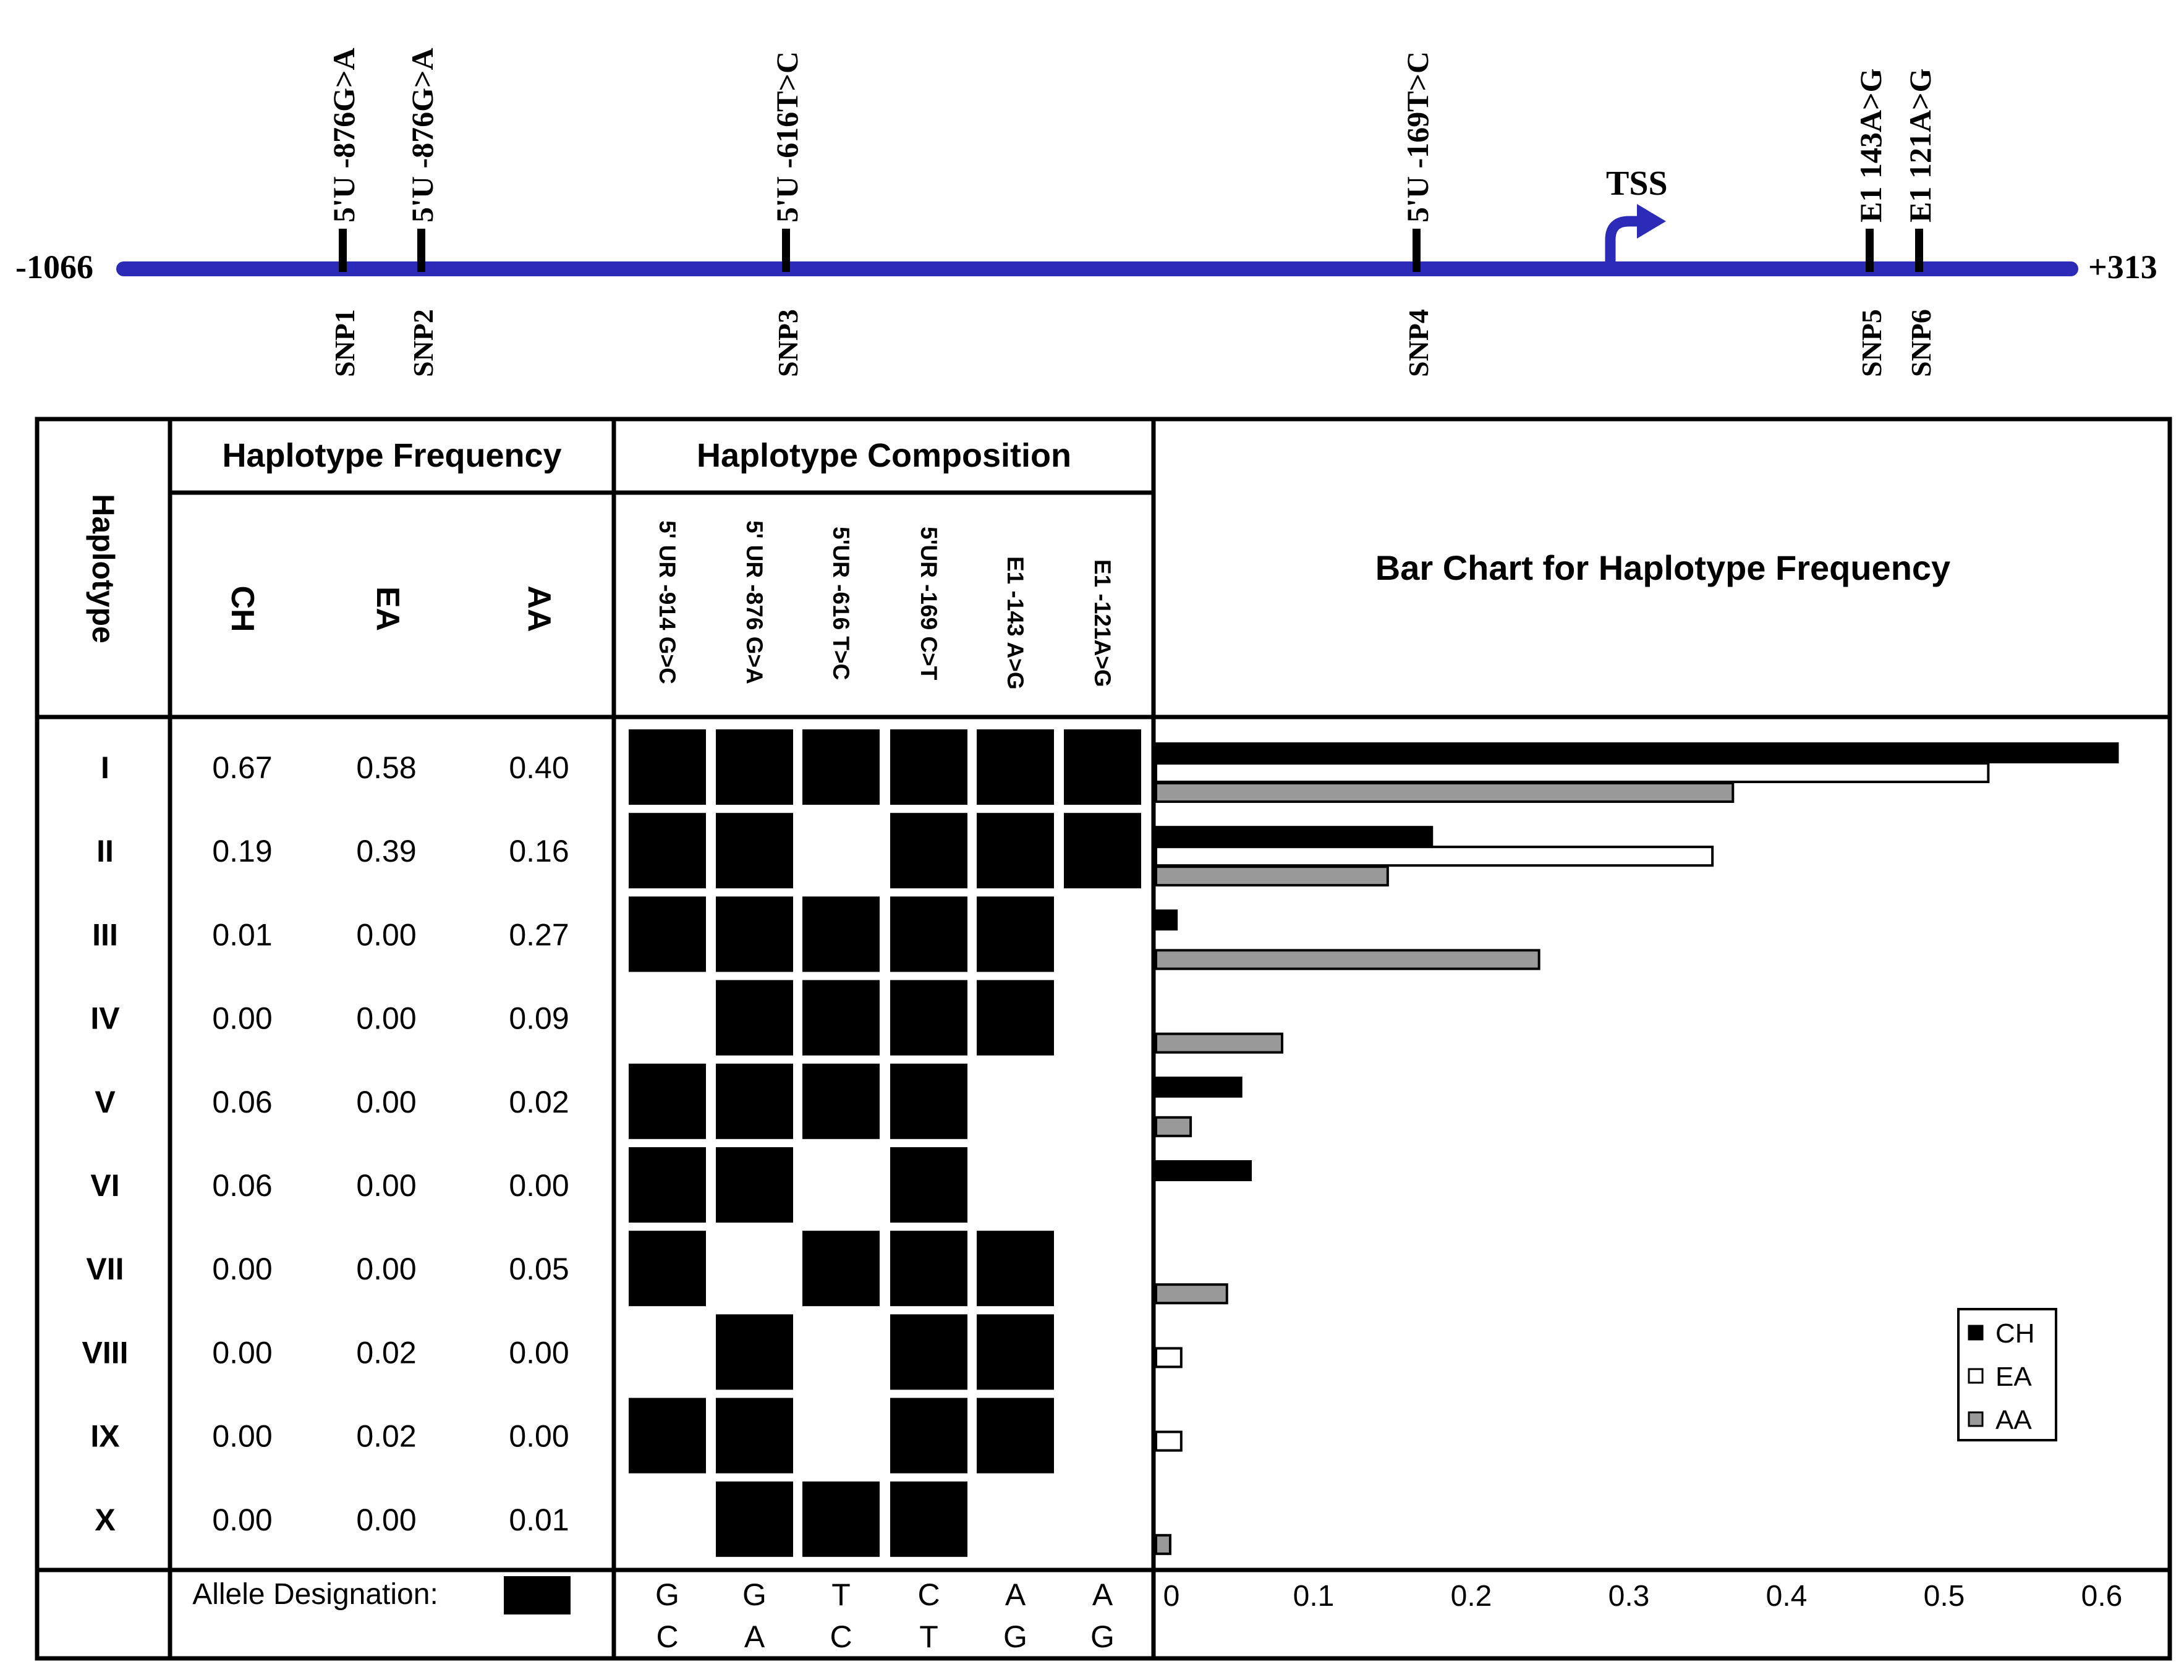 The width and height of the screenshot is (2184, 1680). What do you see at coordinates (788, 343) in the screenshot?
I see `snp-name: SNP3` at bounding box center [788, 343].